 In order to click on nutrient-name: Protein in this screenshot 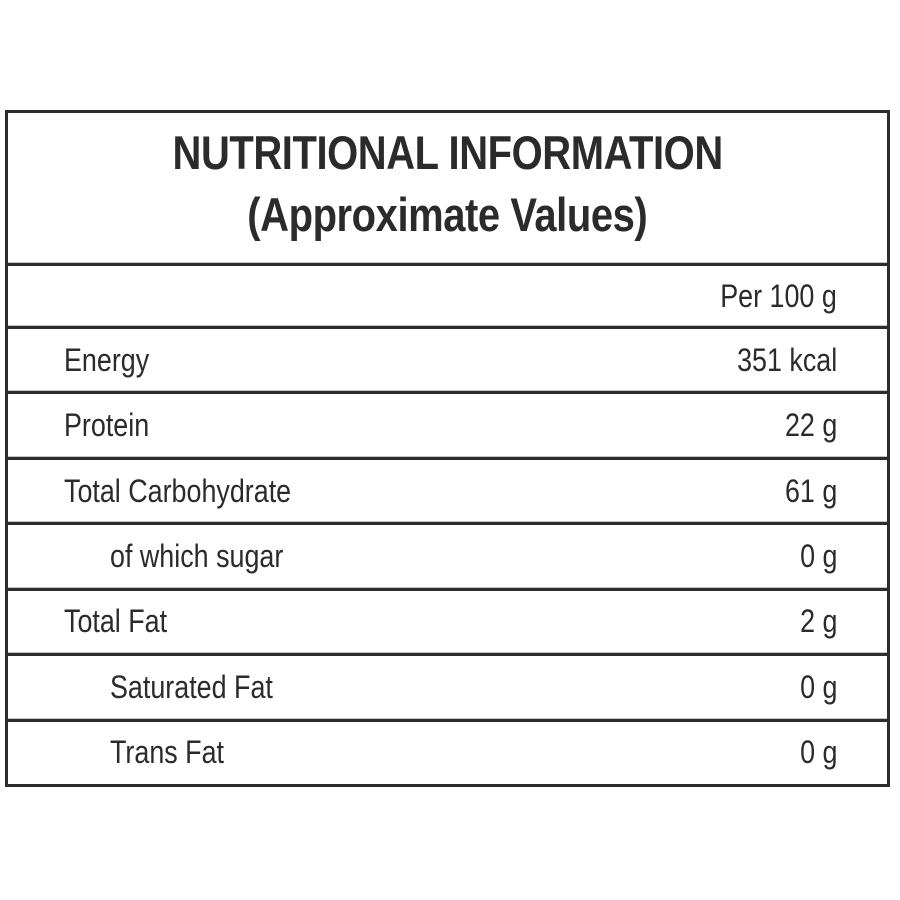, I will do `click(107, 425)`.